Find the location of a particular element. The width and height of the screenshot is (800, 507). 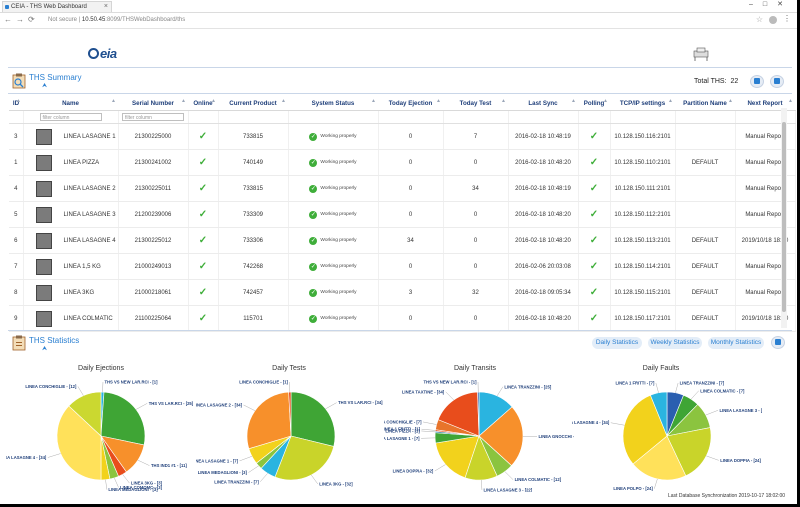

column-header: ID ▲ is located at coordinates (16, 104).